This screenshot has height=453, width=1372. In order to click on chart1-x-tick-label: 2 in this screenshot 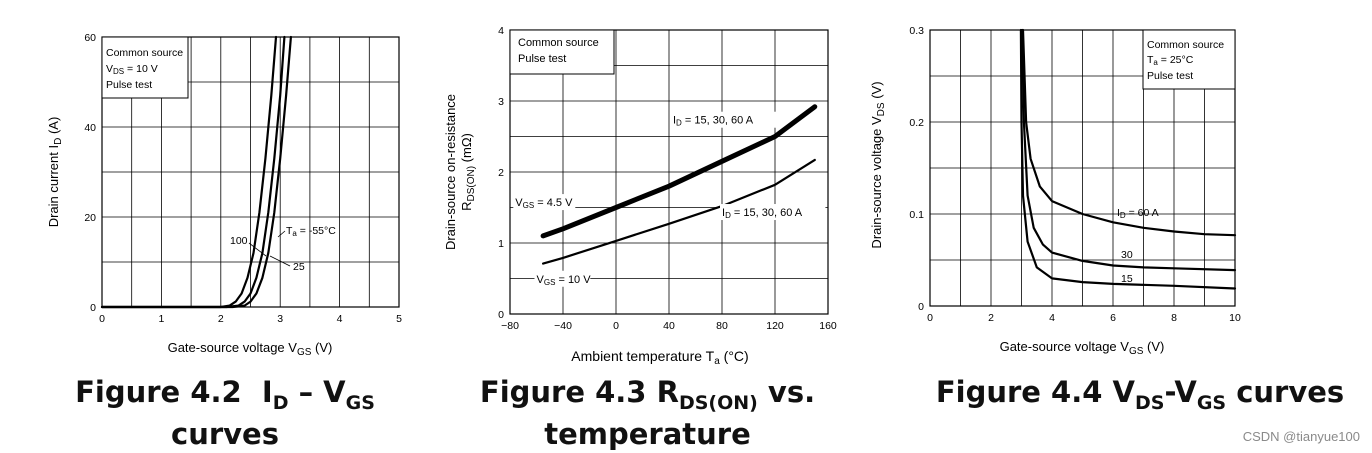, I will do `click(221, 319)`.